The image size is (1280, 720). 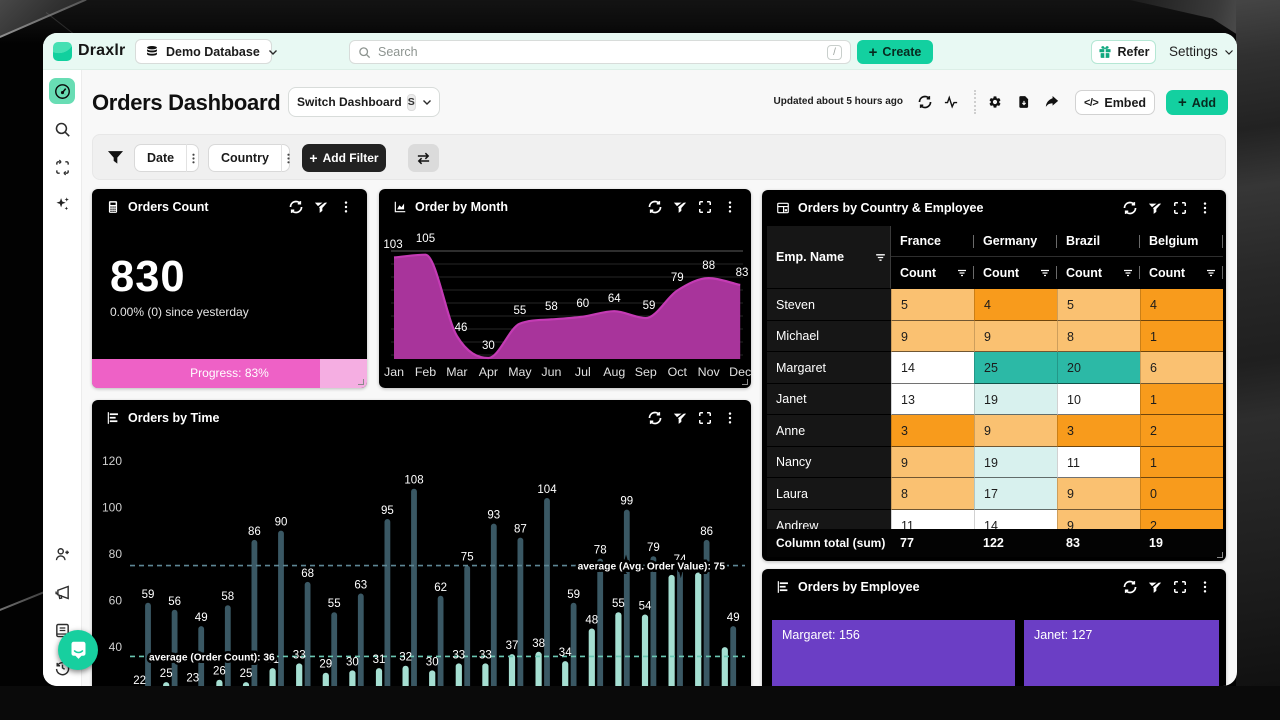 What do you see at coordinates (219, 672) in the screenshot?
I see `svg-text: 26` at bounding box center [219, 672].